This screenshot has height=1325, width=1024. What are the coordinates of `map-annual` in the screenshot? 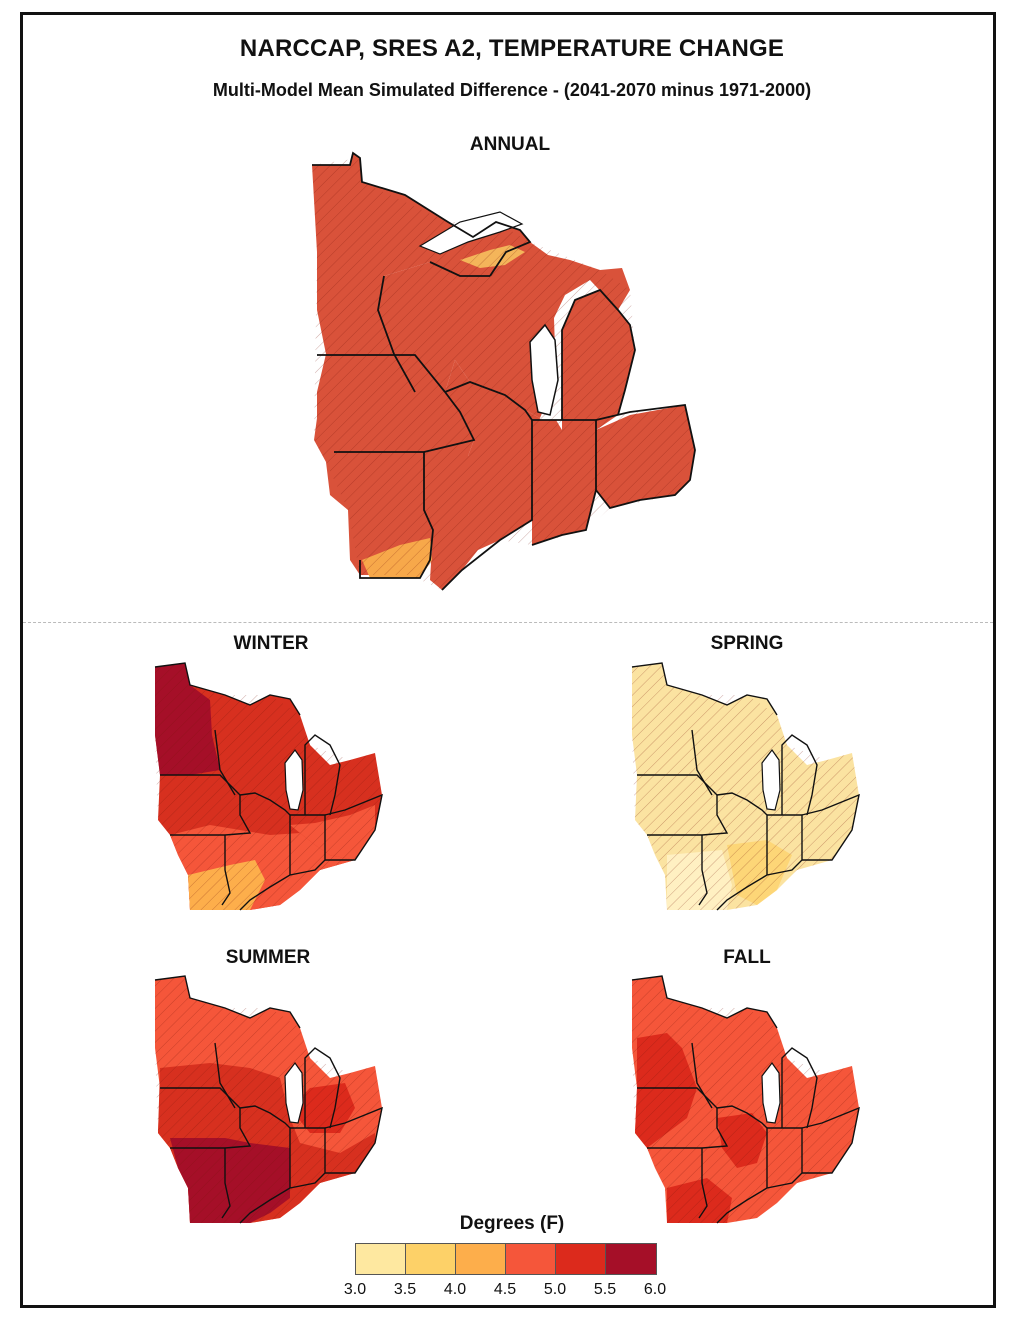 It's located at (504, 371).